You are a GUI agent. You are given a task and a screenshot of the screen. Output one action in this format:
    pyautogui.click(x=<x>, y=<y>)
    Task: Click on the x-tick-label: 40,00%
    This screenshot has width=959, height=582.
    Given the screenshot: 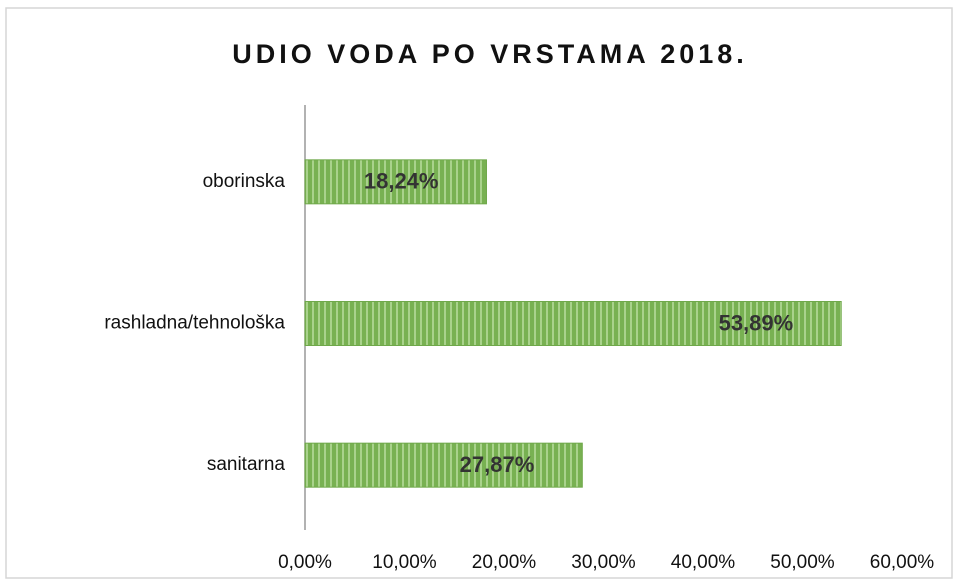 What is the action you would take?
    pyautogui.click(x=703, y=562)
    